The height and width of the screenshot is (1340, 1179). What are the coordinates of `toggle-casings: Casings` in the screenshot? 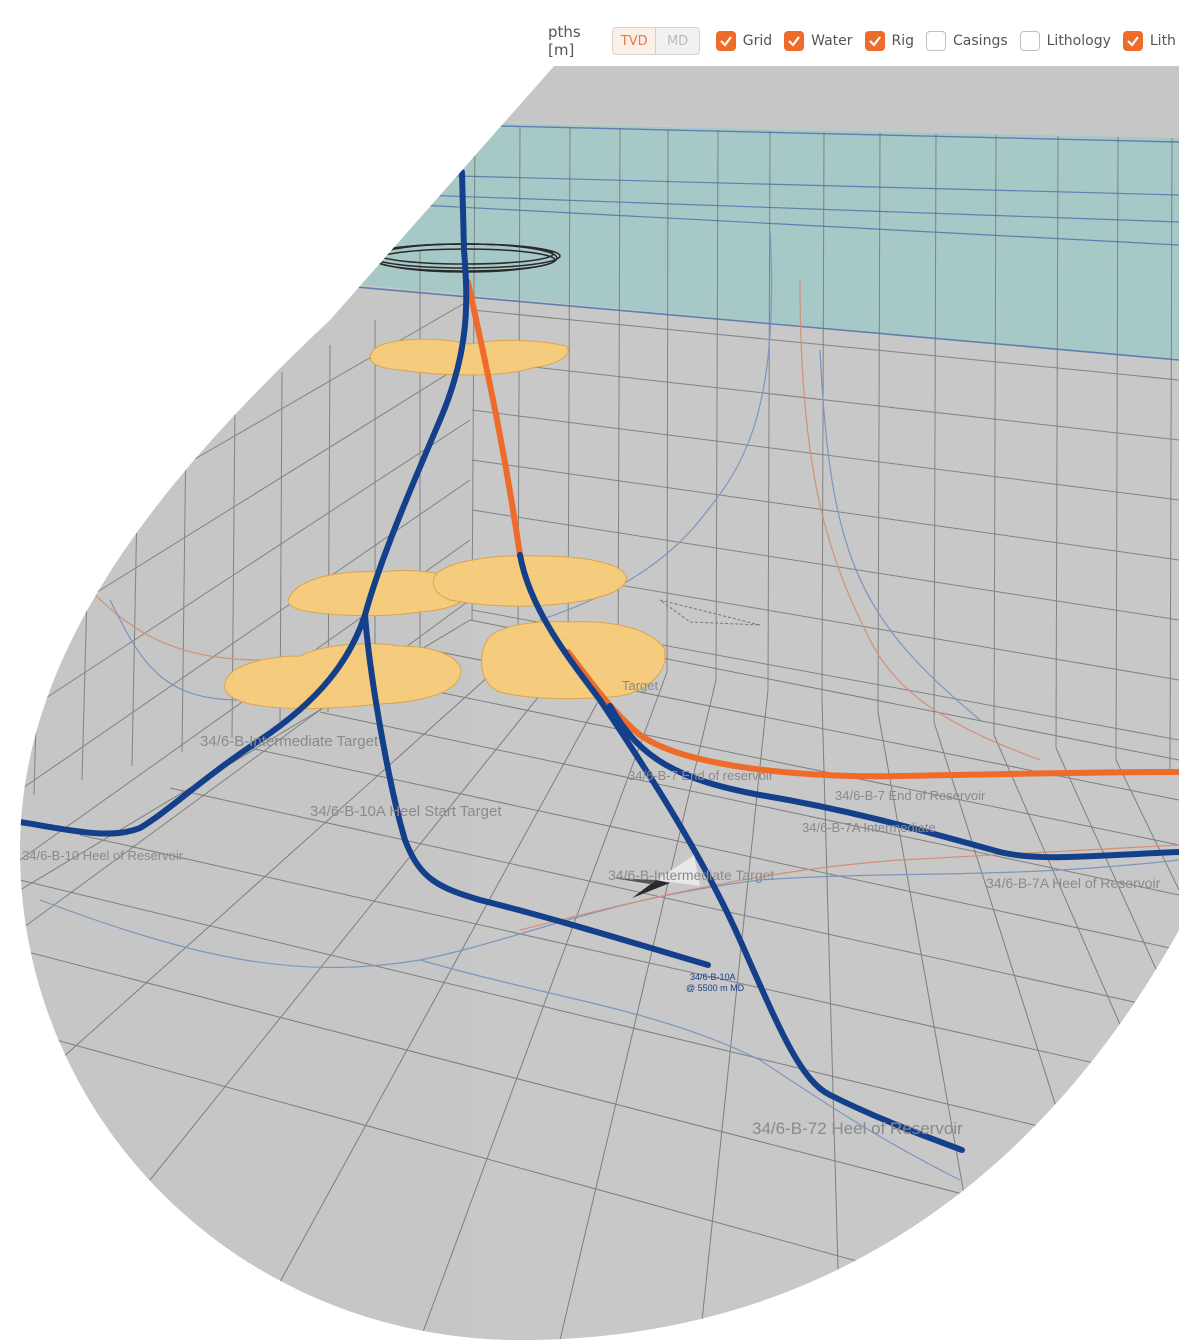 It's located at (967, 41).